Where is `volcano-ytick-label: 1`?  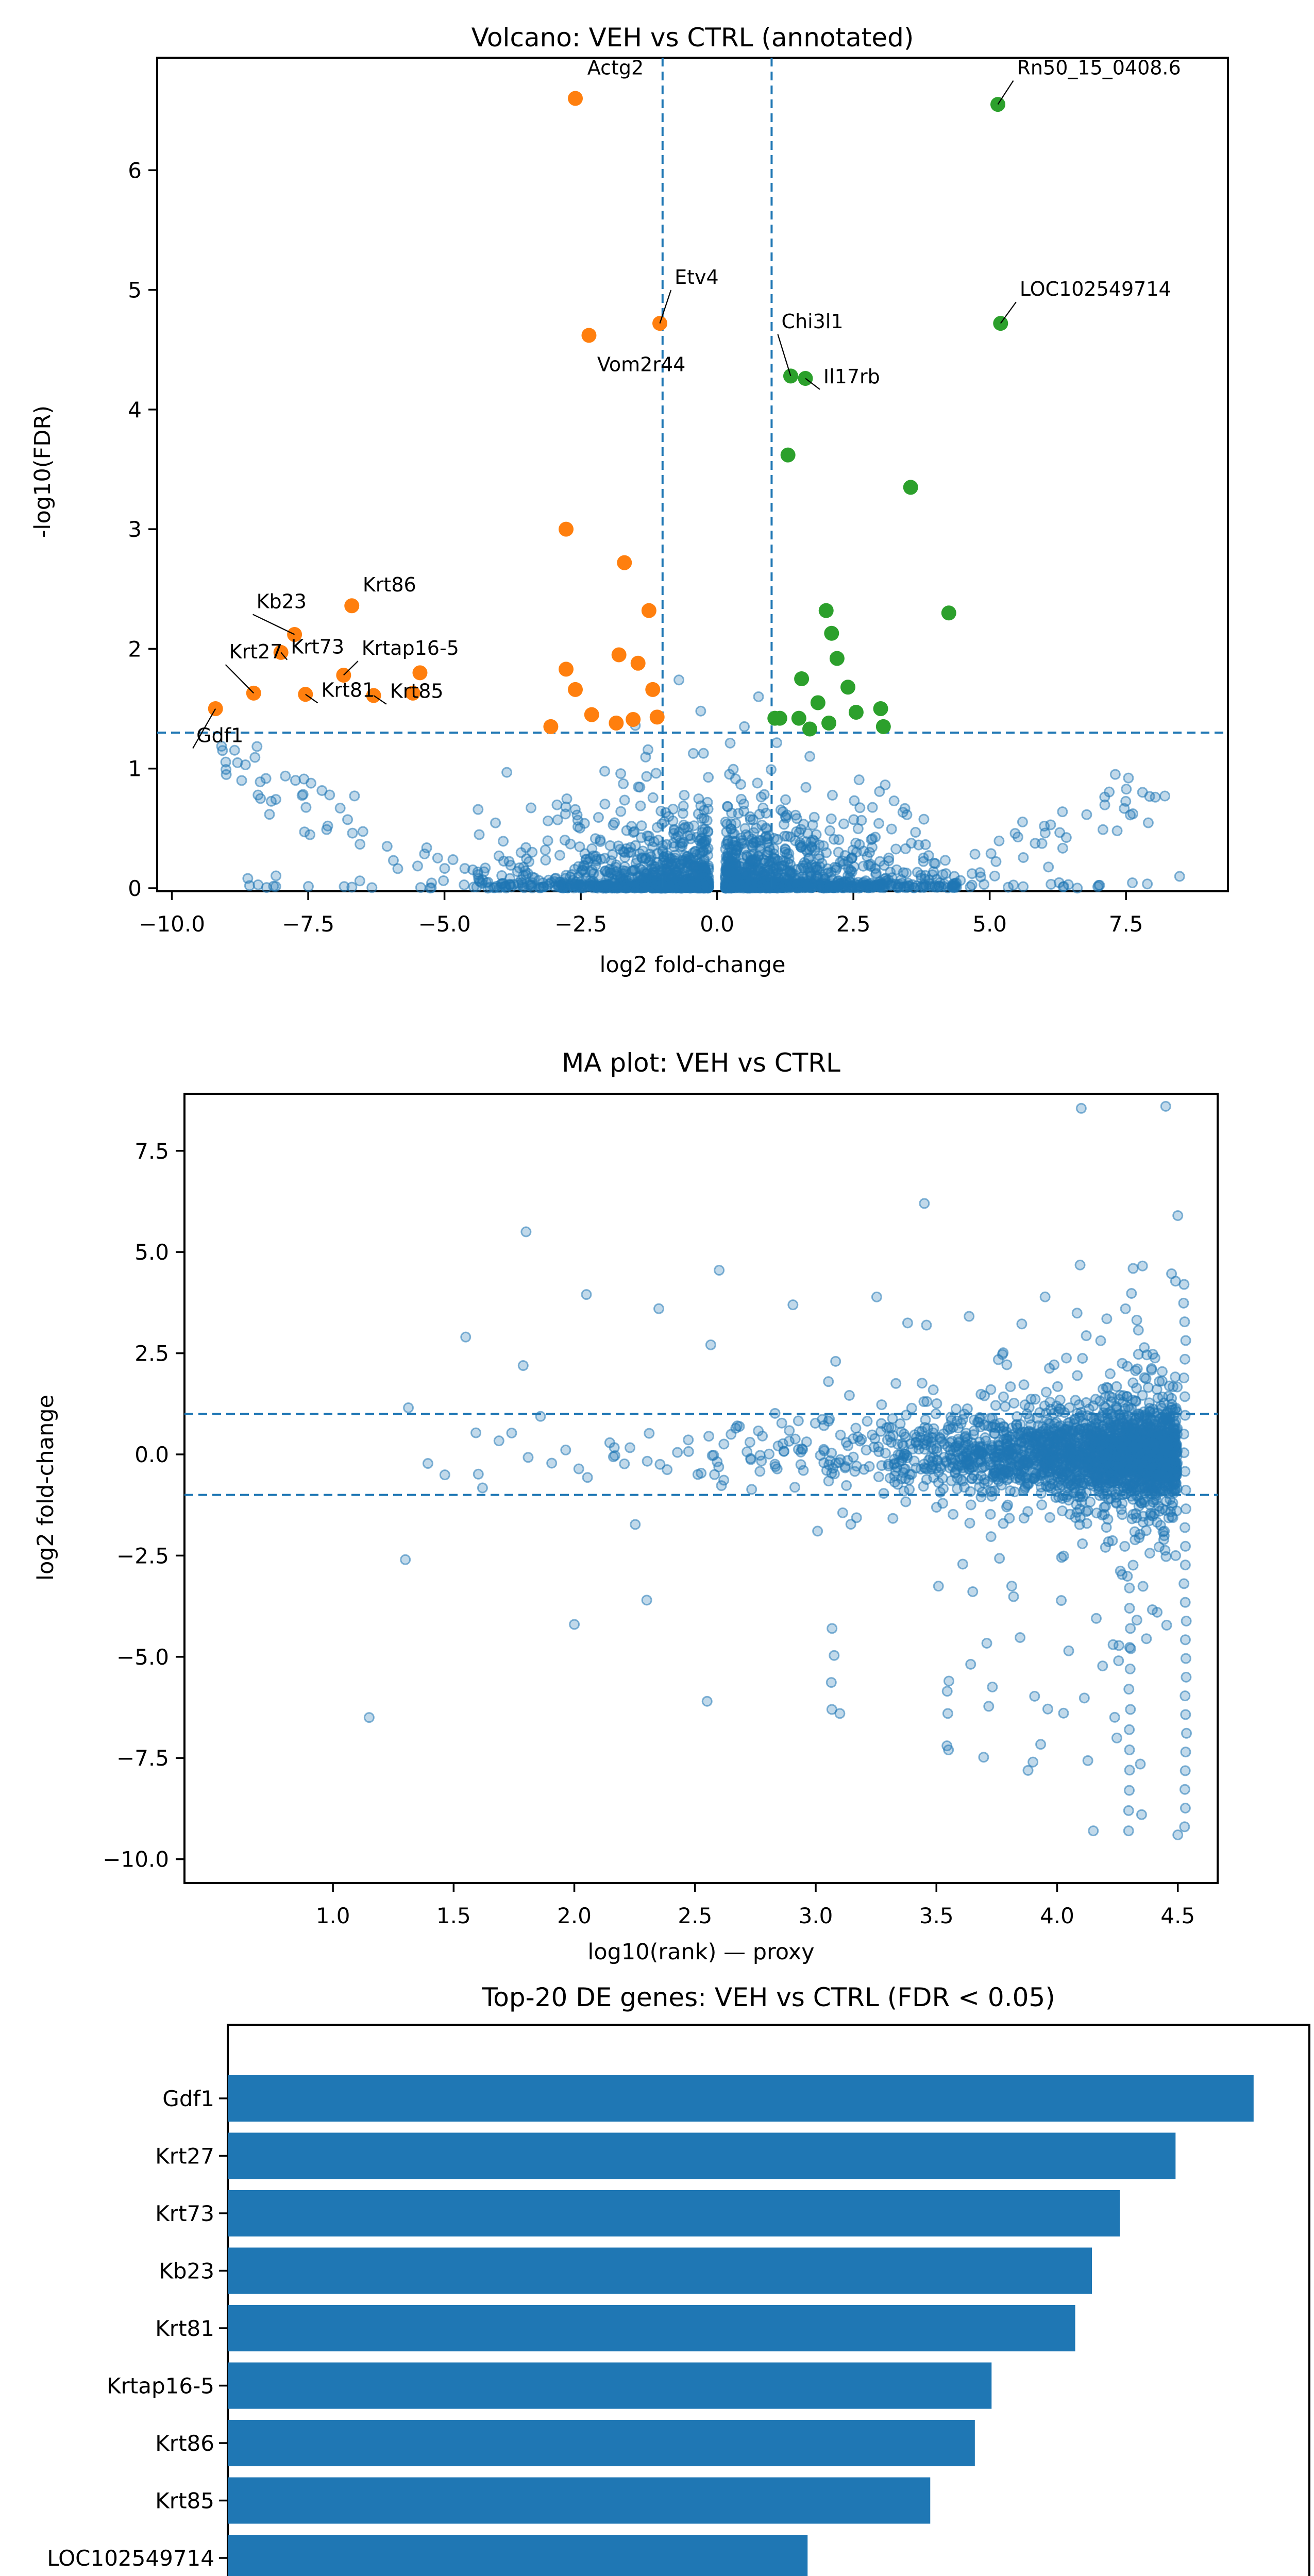
volcano-ytick-label: 1 is located at coordinates (135, 769).